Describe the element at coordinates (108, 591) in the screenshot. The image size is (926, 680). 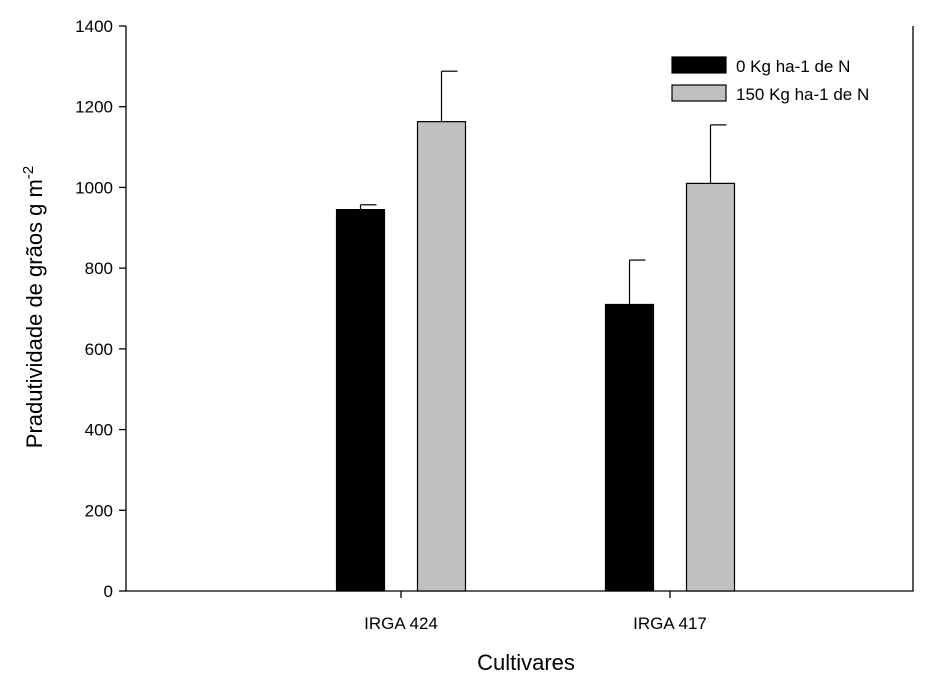
I see `y-tick-label: 0` at that location.